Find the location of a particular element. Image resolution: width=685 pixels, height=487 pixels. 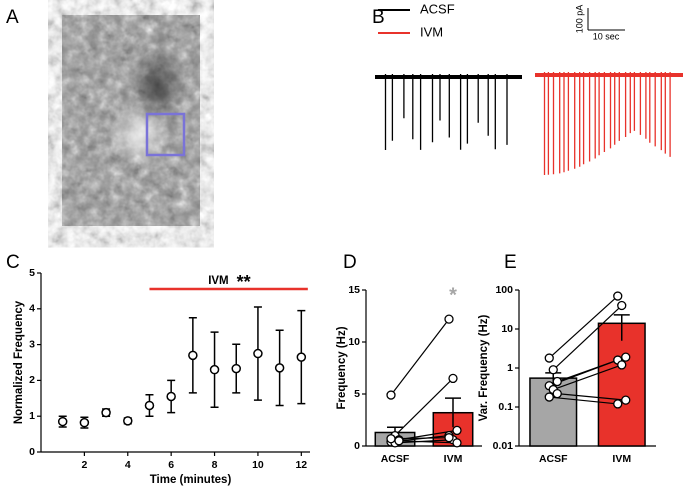

y-tick-label: 100 is located at coordinates (504, 290).